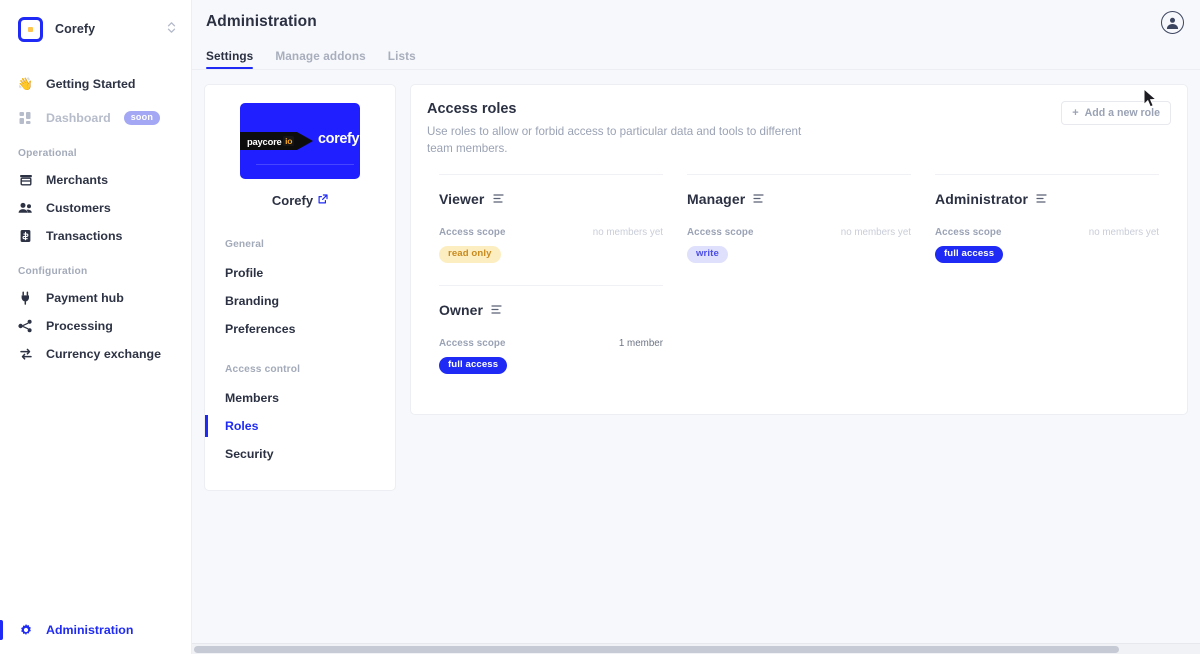  I want to click on role-name: Owner, so click(461, 309).